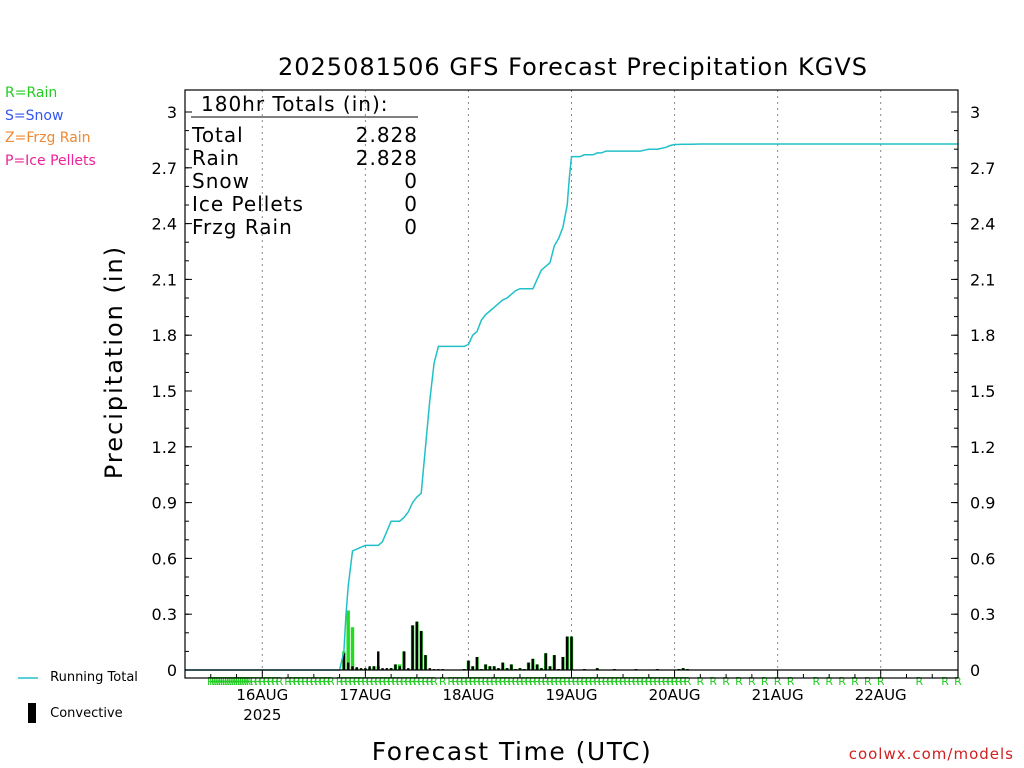  What do you see at coordinates (982, 391) in the screenshot?
I see `y-tick-label-right: 1.5` at bounding box center [982, 391].